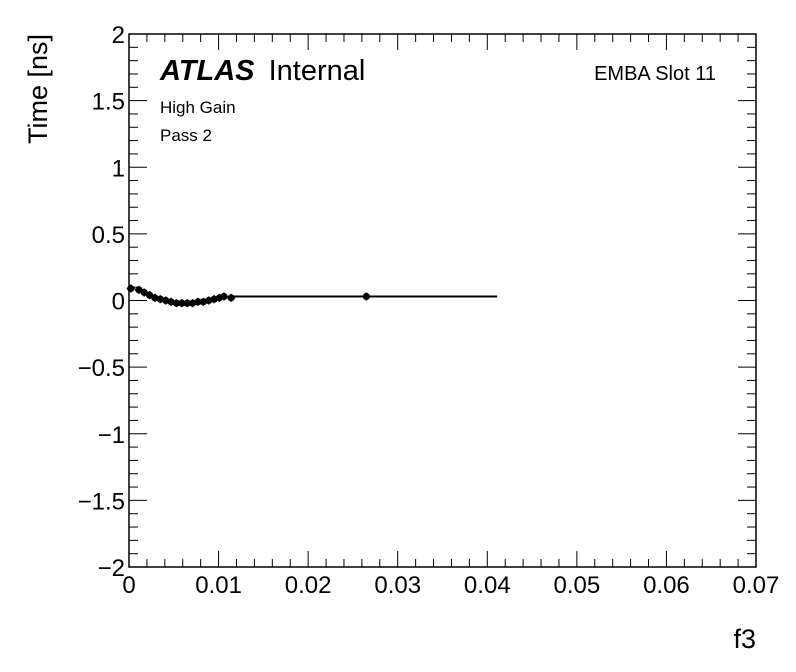 The image size is (796, 672). I want to click on y-tick-label: 1, so click(118, 168).